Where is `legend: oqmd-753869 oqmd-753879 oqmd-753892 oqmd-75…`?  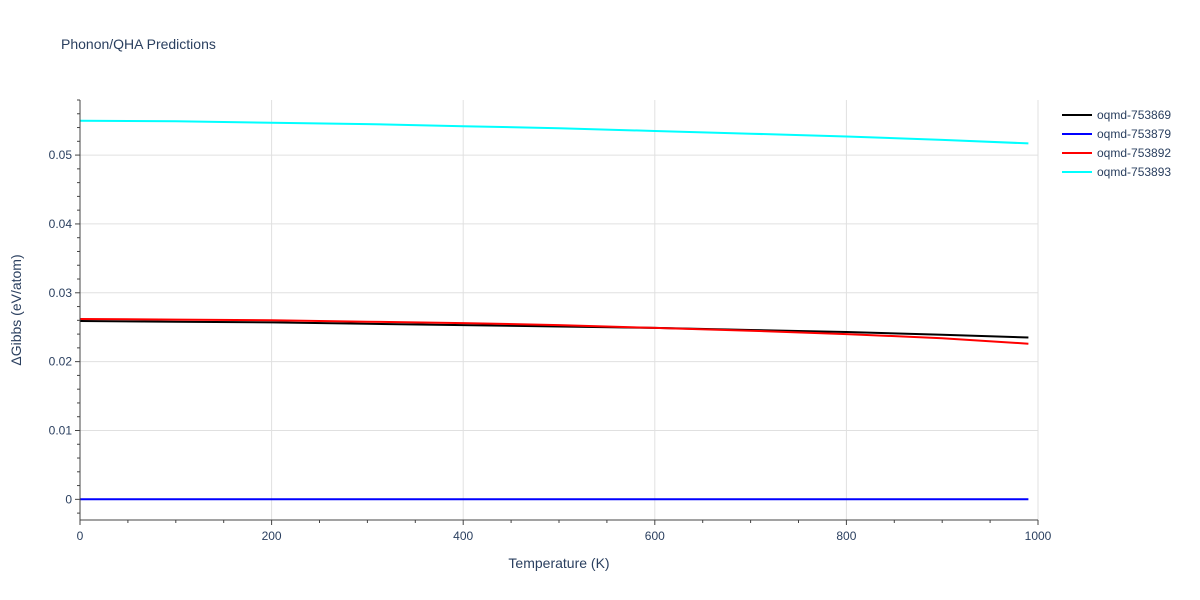 legend: oqmd-753869 oqmd-753879 oqmd-753892 oqmd-75… is located at coordinates (1116, 143).